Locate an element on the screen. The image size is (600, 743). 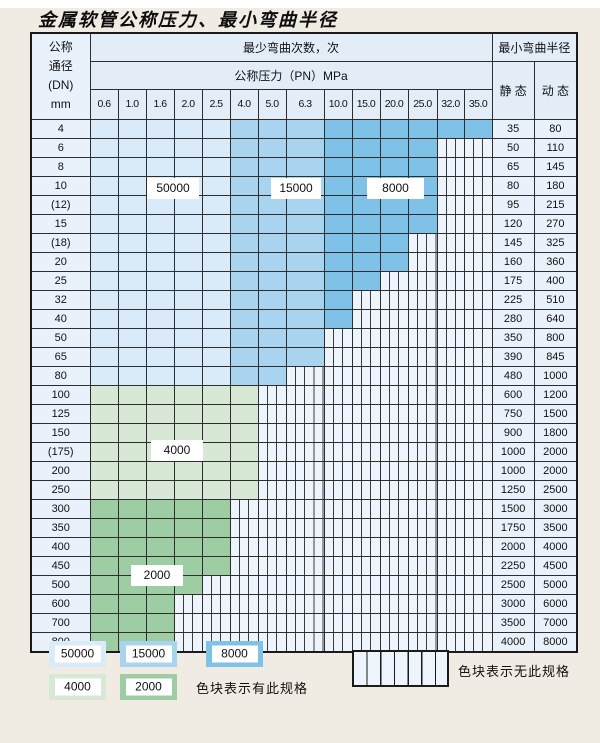
dn-header-line: 公称 is located at coordinates (60, 47).